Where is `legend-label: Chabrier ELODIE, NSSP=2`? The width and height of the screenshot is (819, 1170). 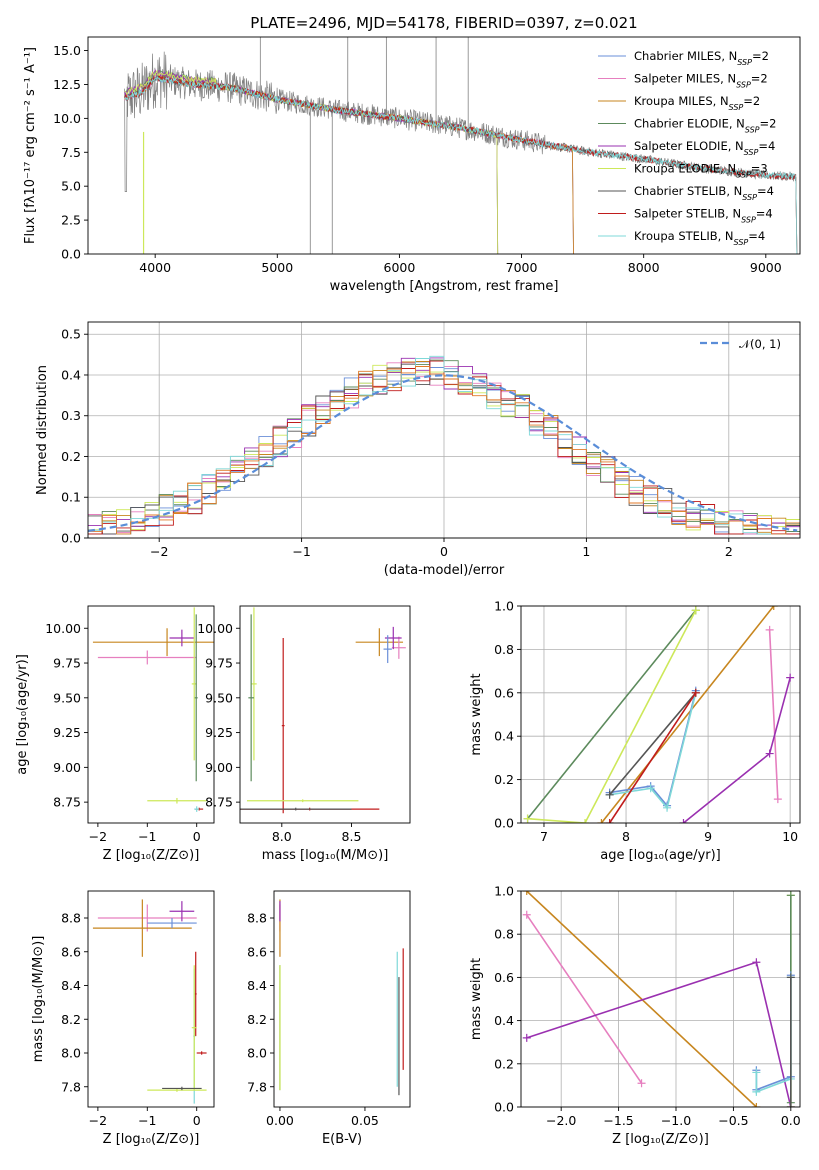 legend-label: Chabrier ELODIE, NSSP=2 is located at coordinates (705, 126).